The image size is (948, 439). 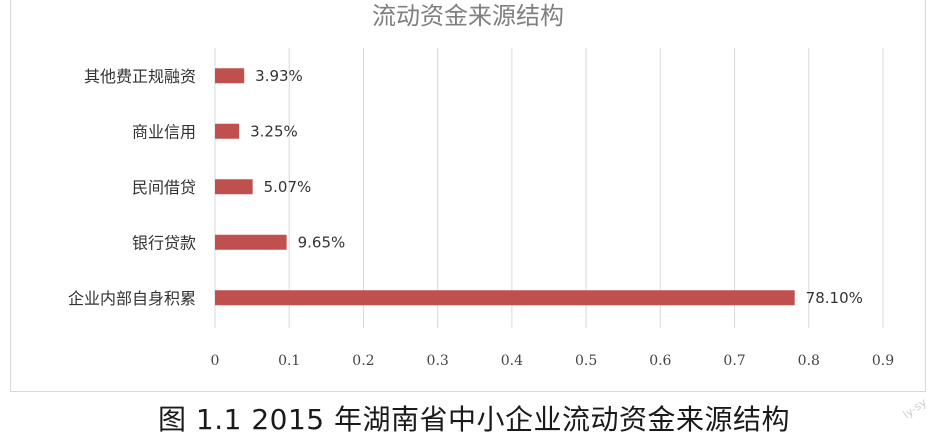 I want to click on category-label-2: 民间借贷, so click(x=164, y=187).